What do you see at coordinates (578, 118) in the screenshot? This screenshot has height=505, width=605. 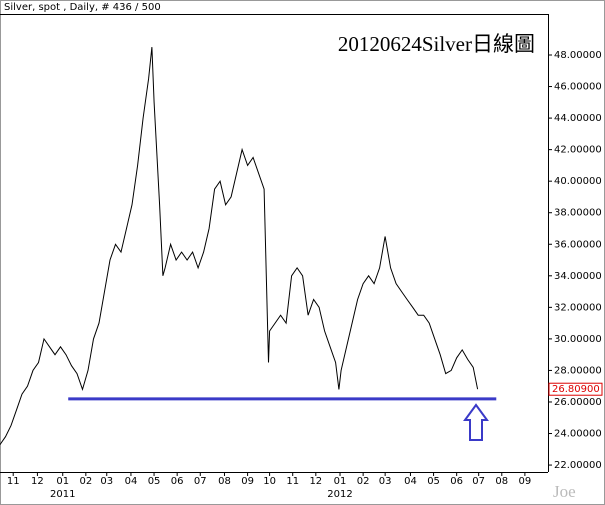 I see `y-tick-label: 44.00000` at bounding box center [578, 118].